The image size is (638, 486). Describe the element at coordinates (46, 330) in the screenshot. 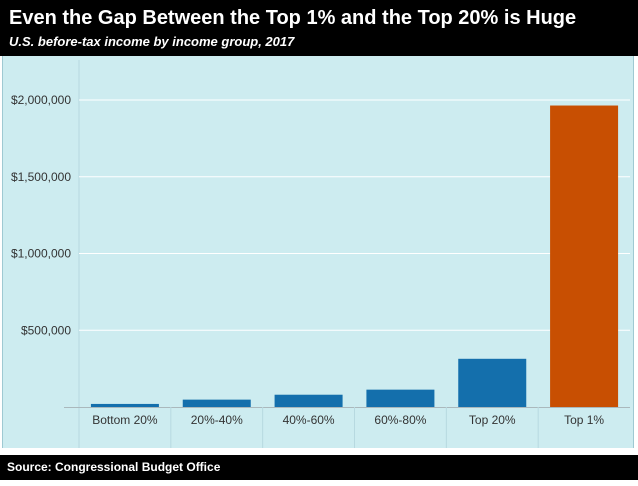

I see `y-tick-label: $500,000` at that location.